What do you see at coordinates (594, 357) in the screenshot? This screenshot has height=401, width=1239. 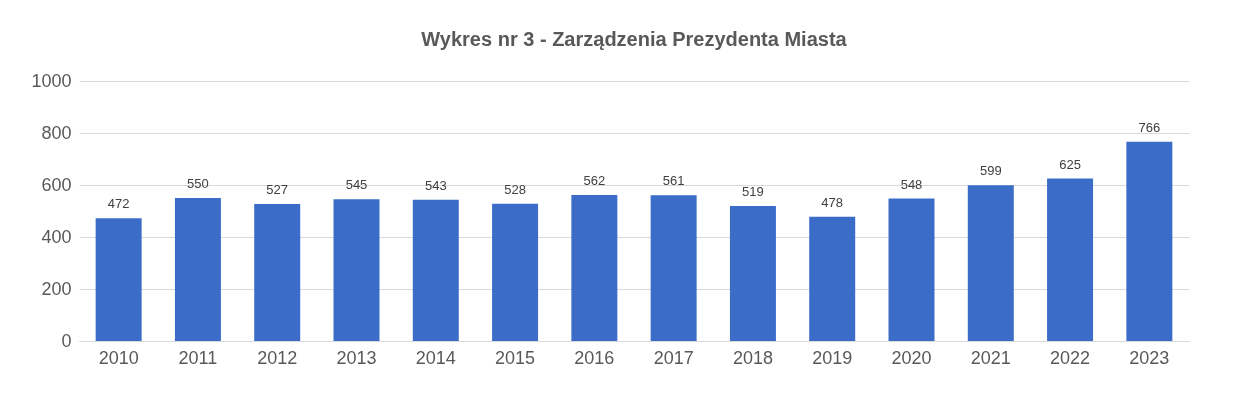 I see `x-tick-label: 2016` at bounding box center [594, 357].